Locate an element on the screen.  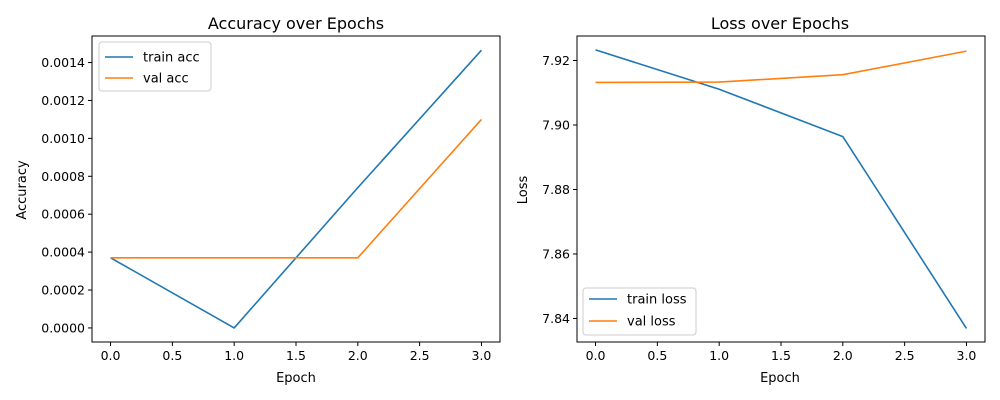
y-tick-label: 0.0004 is located at coordinates (63, 252).